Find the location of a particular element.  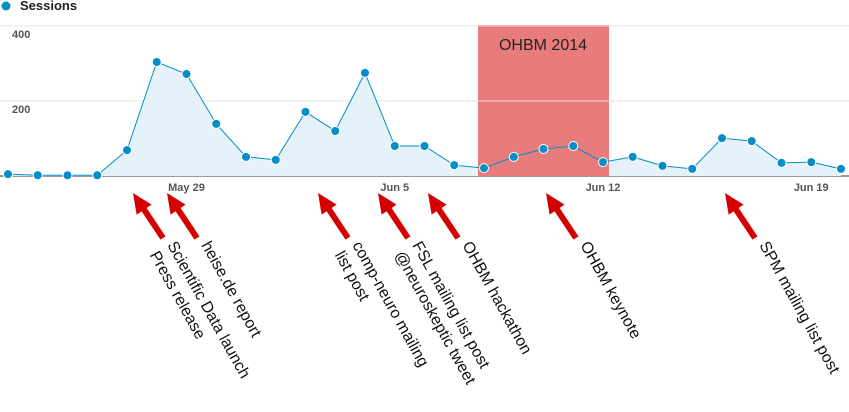

annotation-text: SPM mailing list post is located at coordinates (799, 308).